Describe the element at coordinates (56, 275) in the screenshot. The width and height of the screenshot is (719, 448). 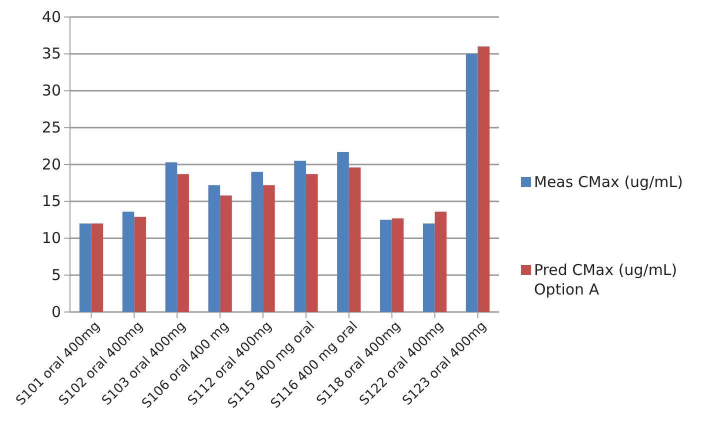
I see `y-tick-label: 5` at that location.